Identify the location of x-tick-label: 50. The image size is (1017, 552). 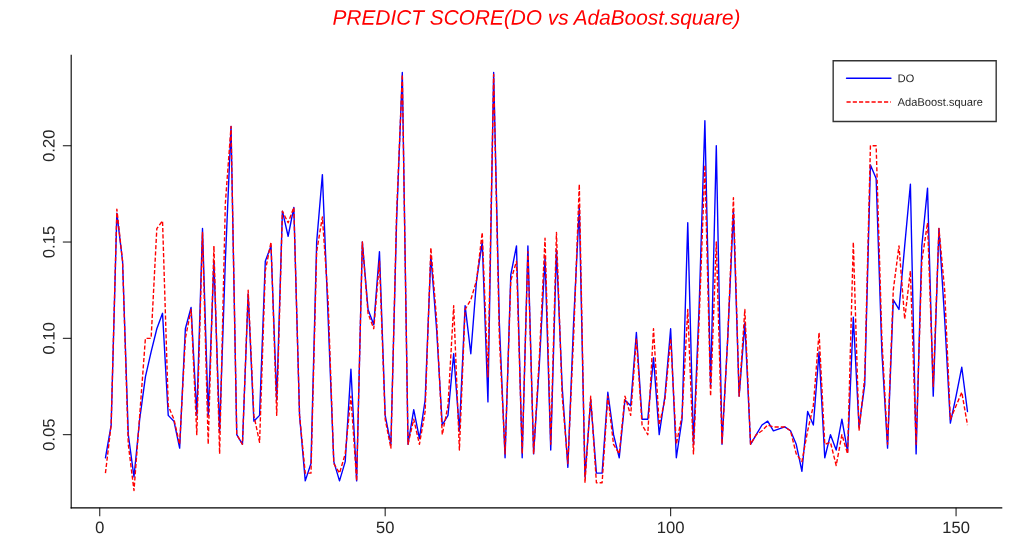
(385, 527).